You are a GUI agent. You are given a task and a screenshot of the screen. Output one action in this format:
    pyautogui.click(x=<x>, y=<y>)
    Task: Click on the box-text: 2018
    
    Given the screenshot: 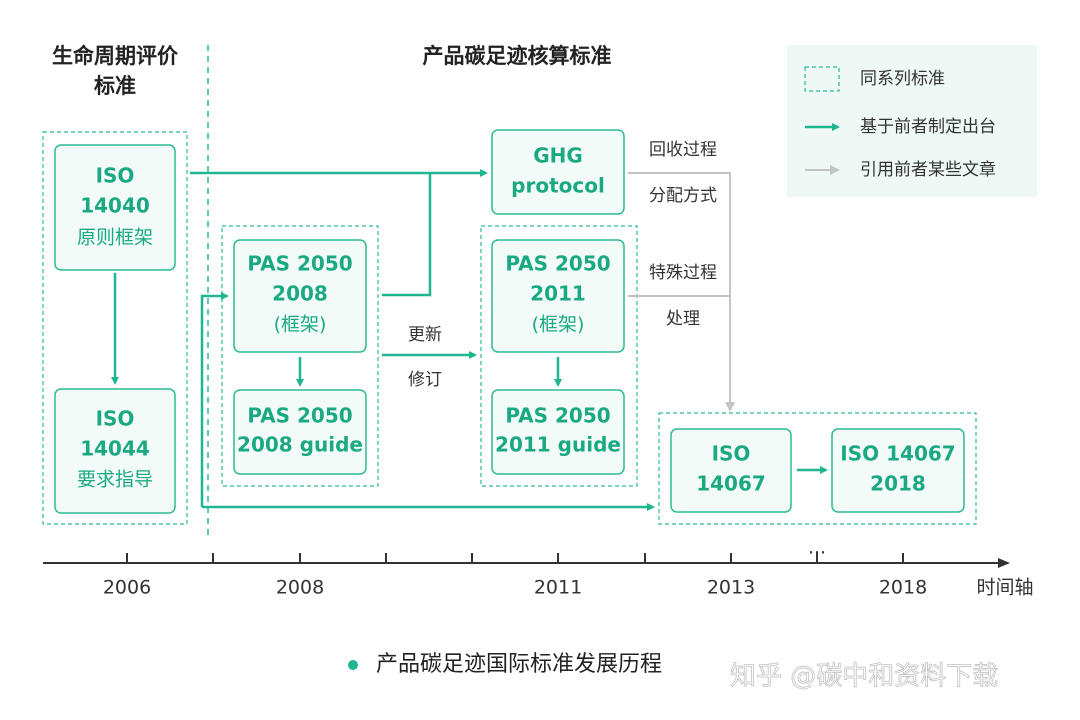 What is the action you would take?
    pyautogui.click(x=898, y=484)
    